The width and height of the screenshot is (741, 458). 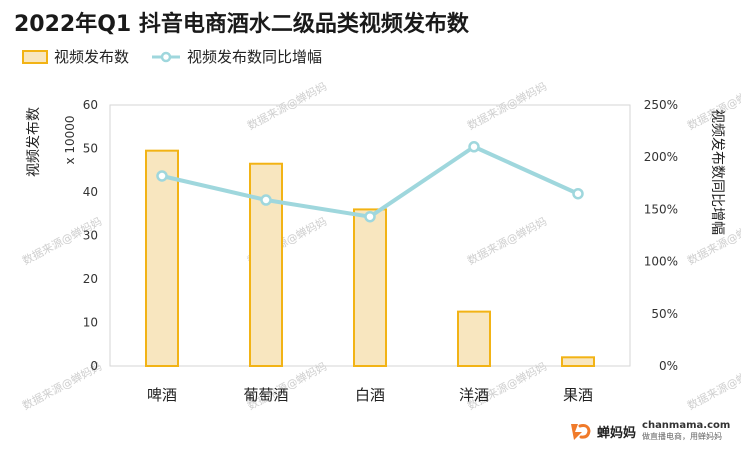 What do you see at coordinates (90, 105) in the screenshot?
I see `y-tick-label: 60` at bounding box center [90, 105].